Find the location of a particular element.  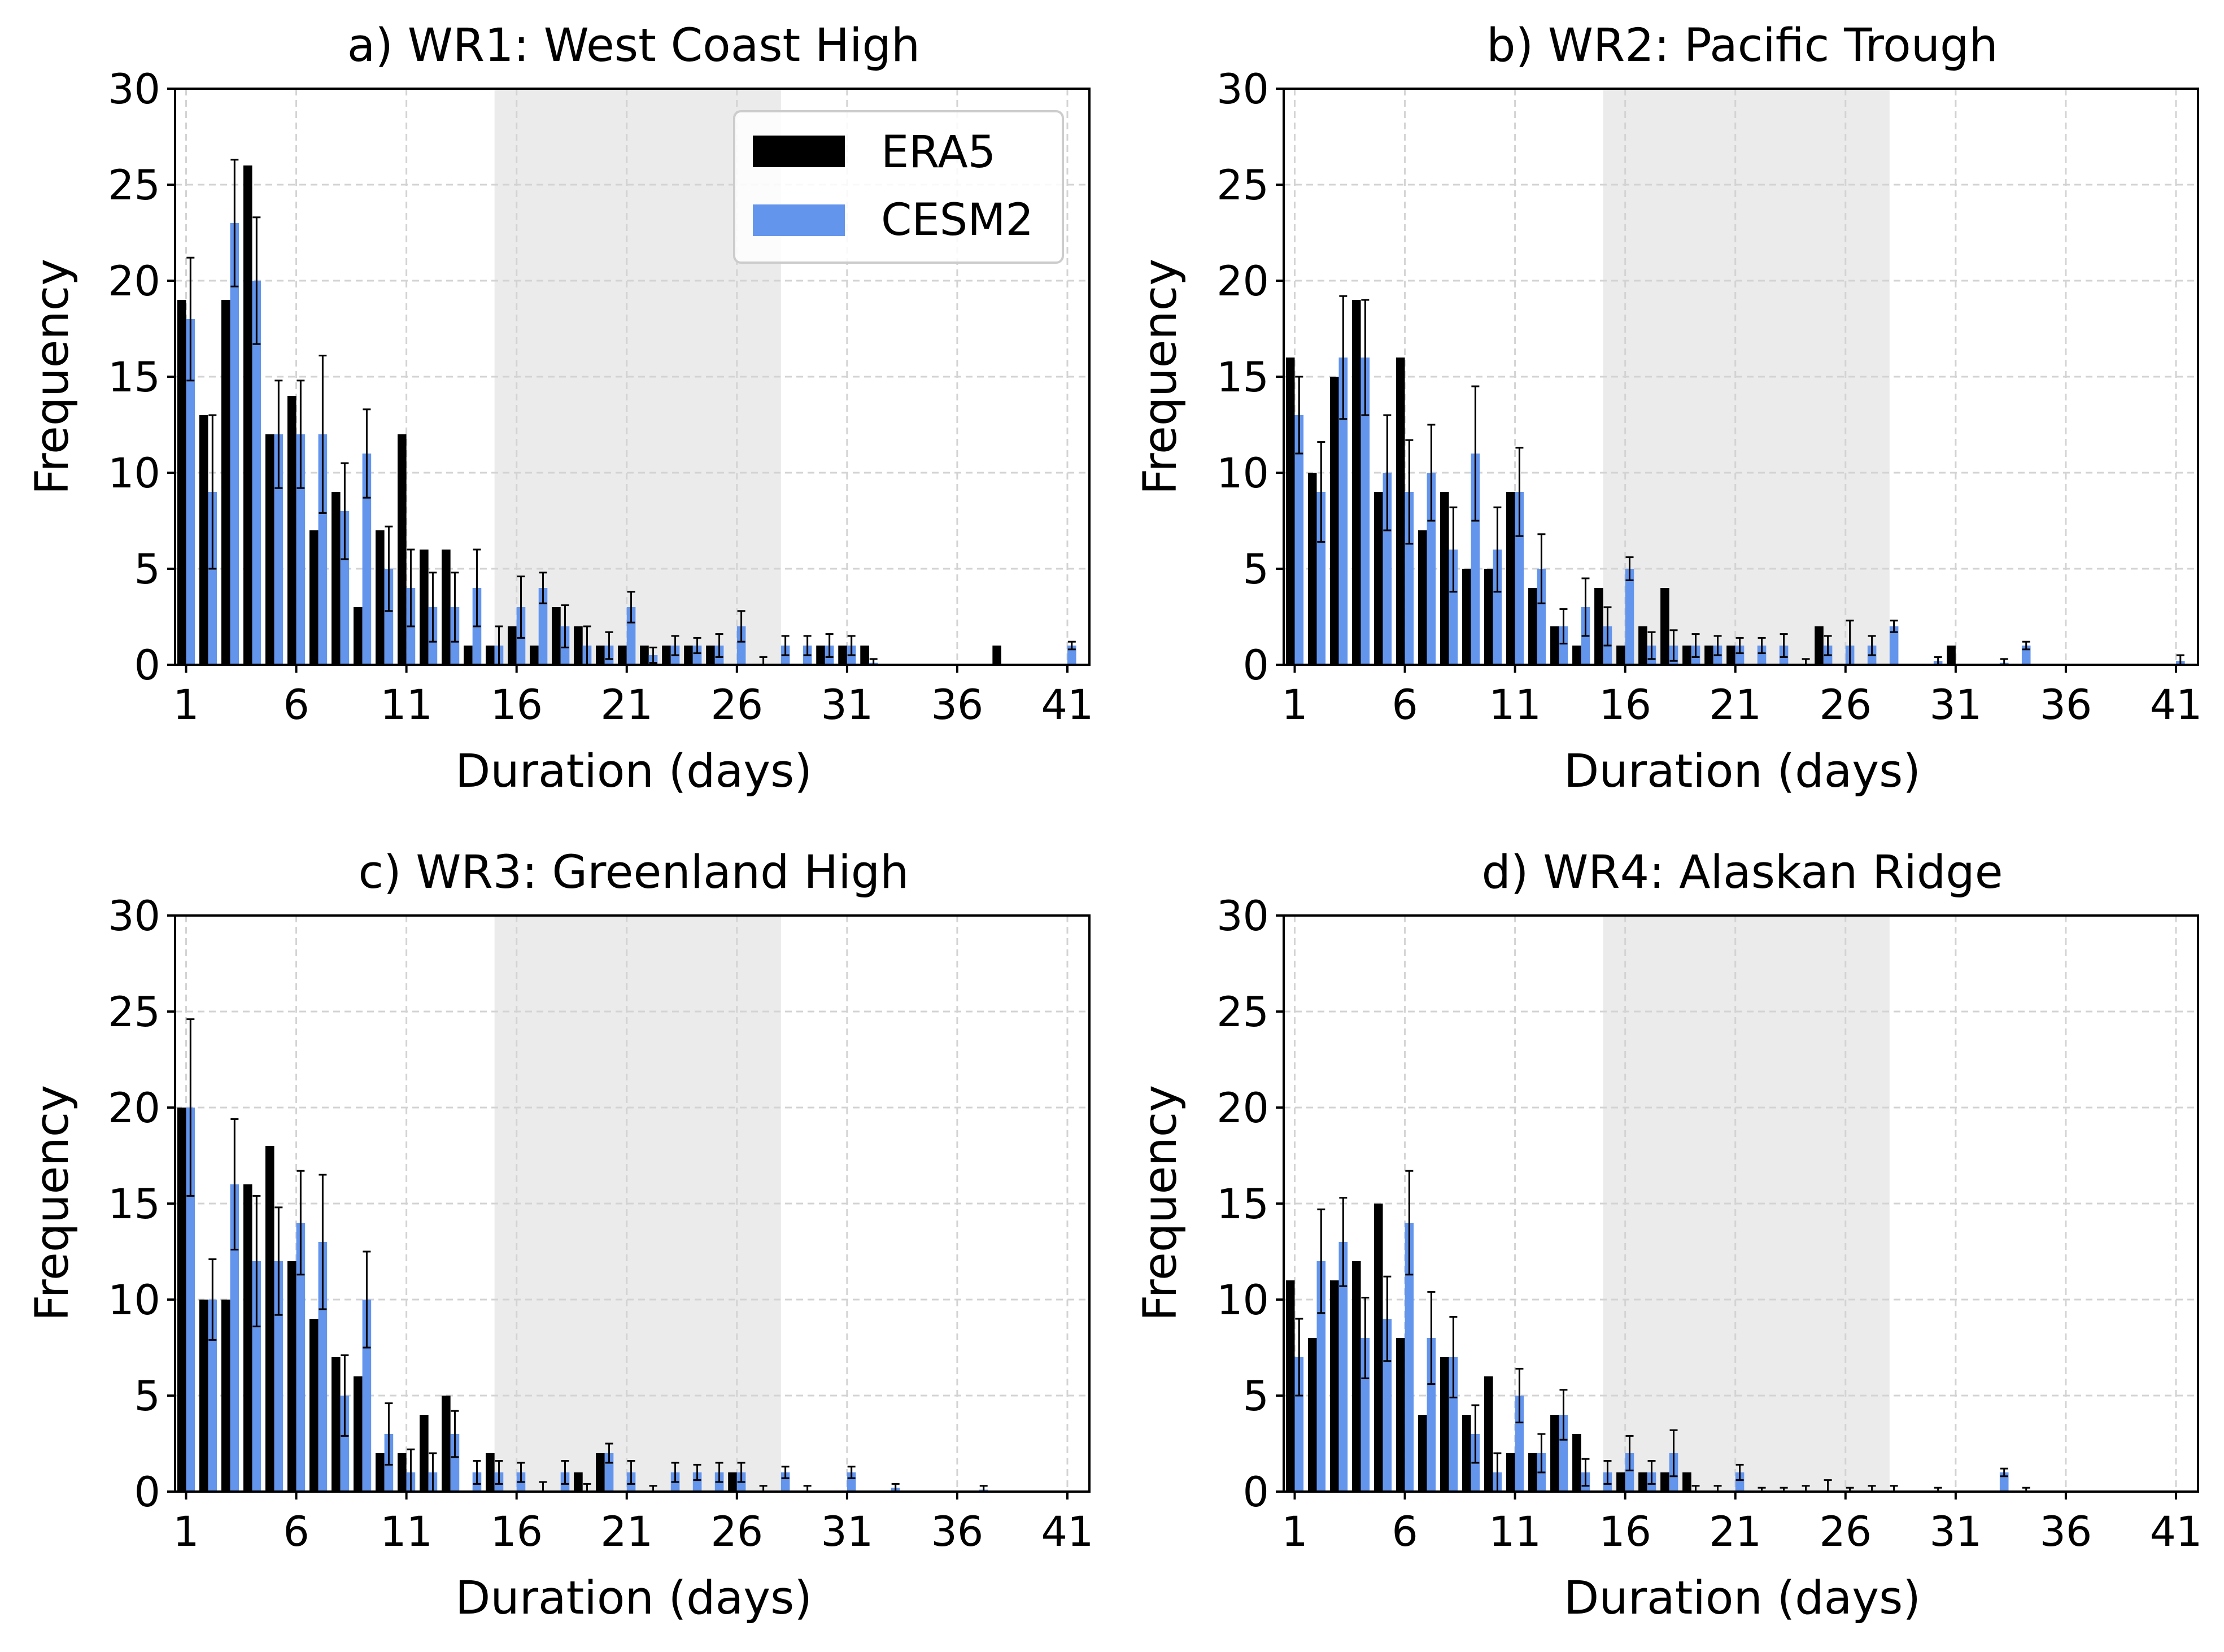

y-tick-label: 5 is located at coordinates (147, 1396).